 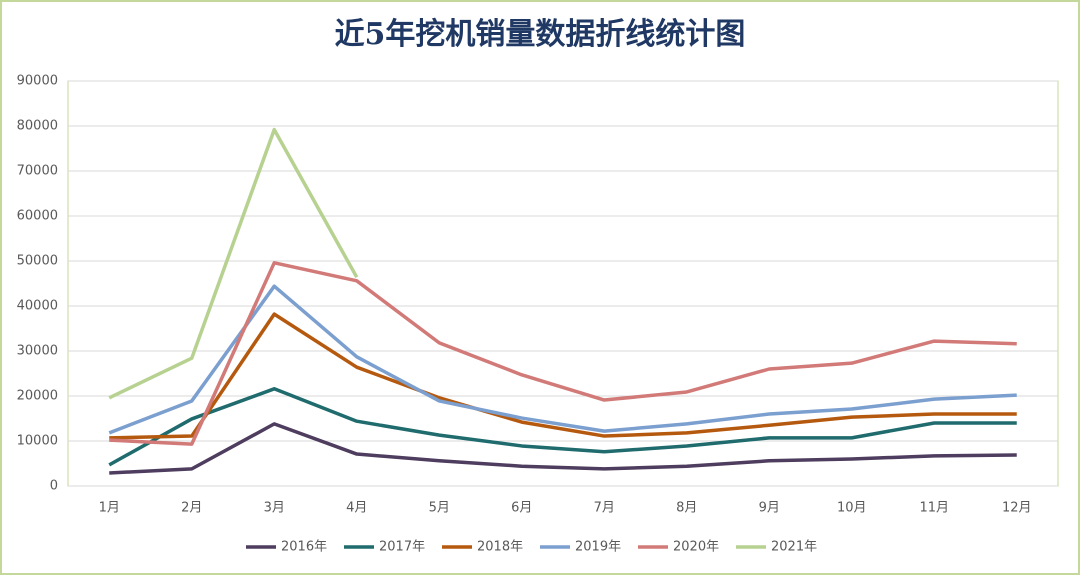 What do you see at coordinates (304, 547) in the screenshot?
I see `legend-label: 2016年` at bounding box center [304, 547].